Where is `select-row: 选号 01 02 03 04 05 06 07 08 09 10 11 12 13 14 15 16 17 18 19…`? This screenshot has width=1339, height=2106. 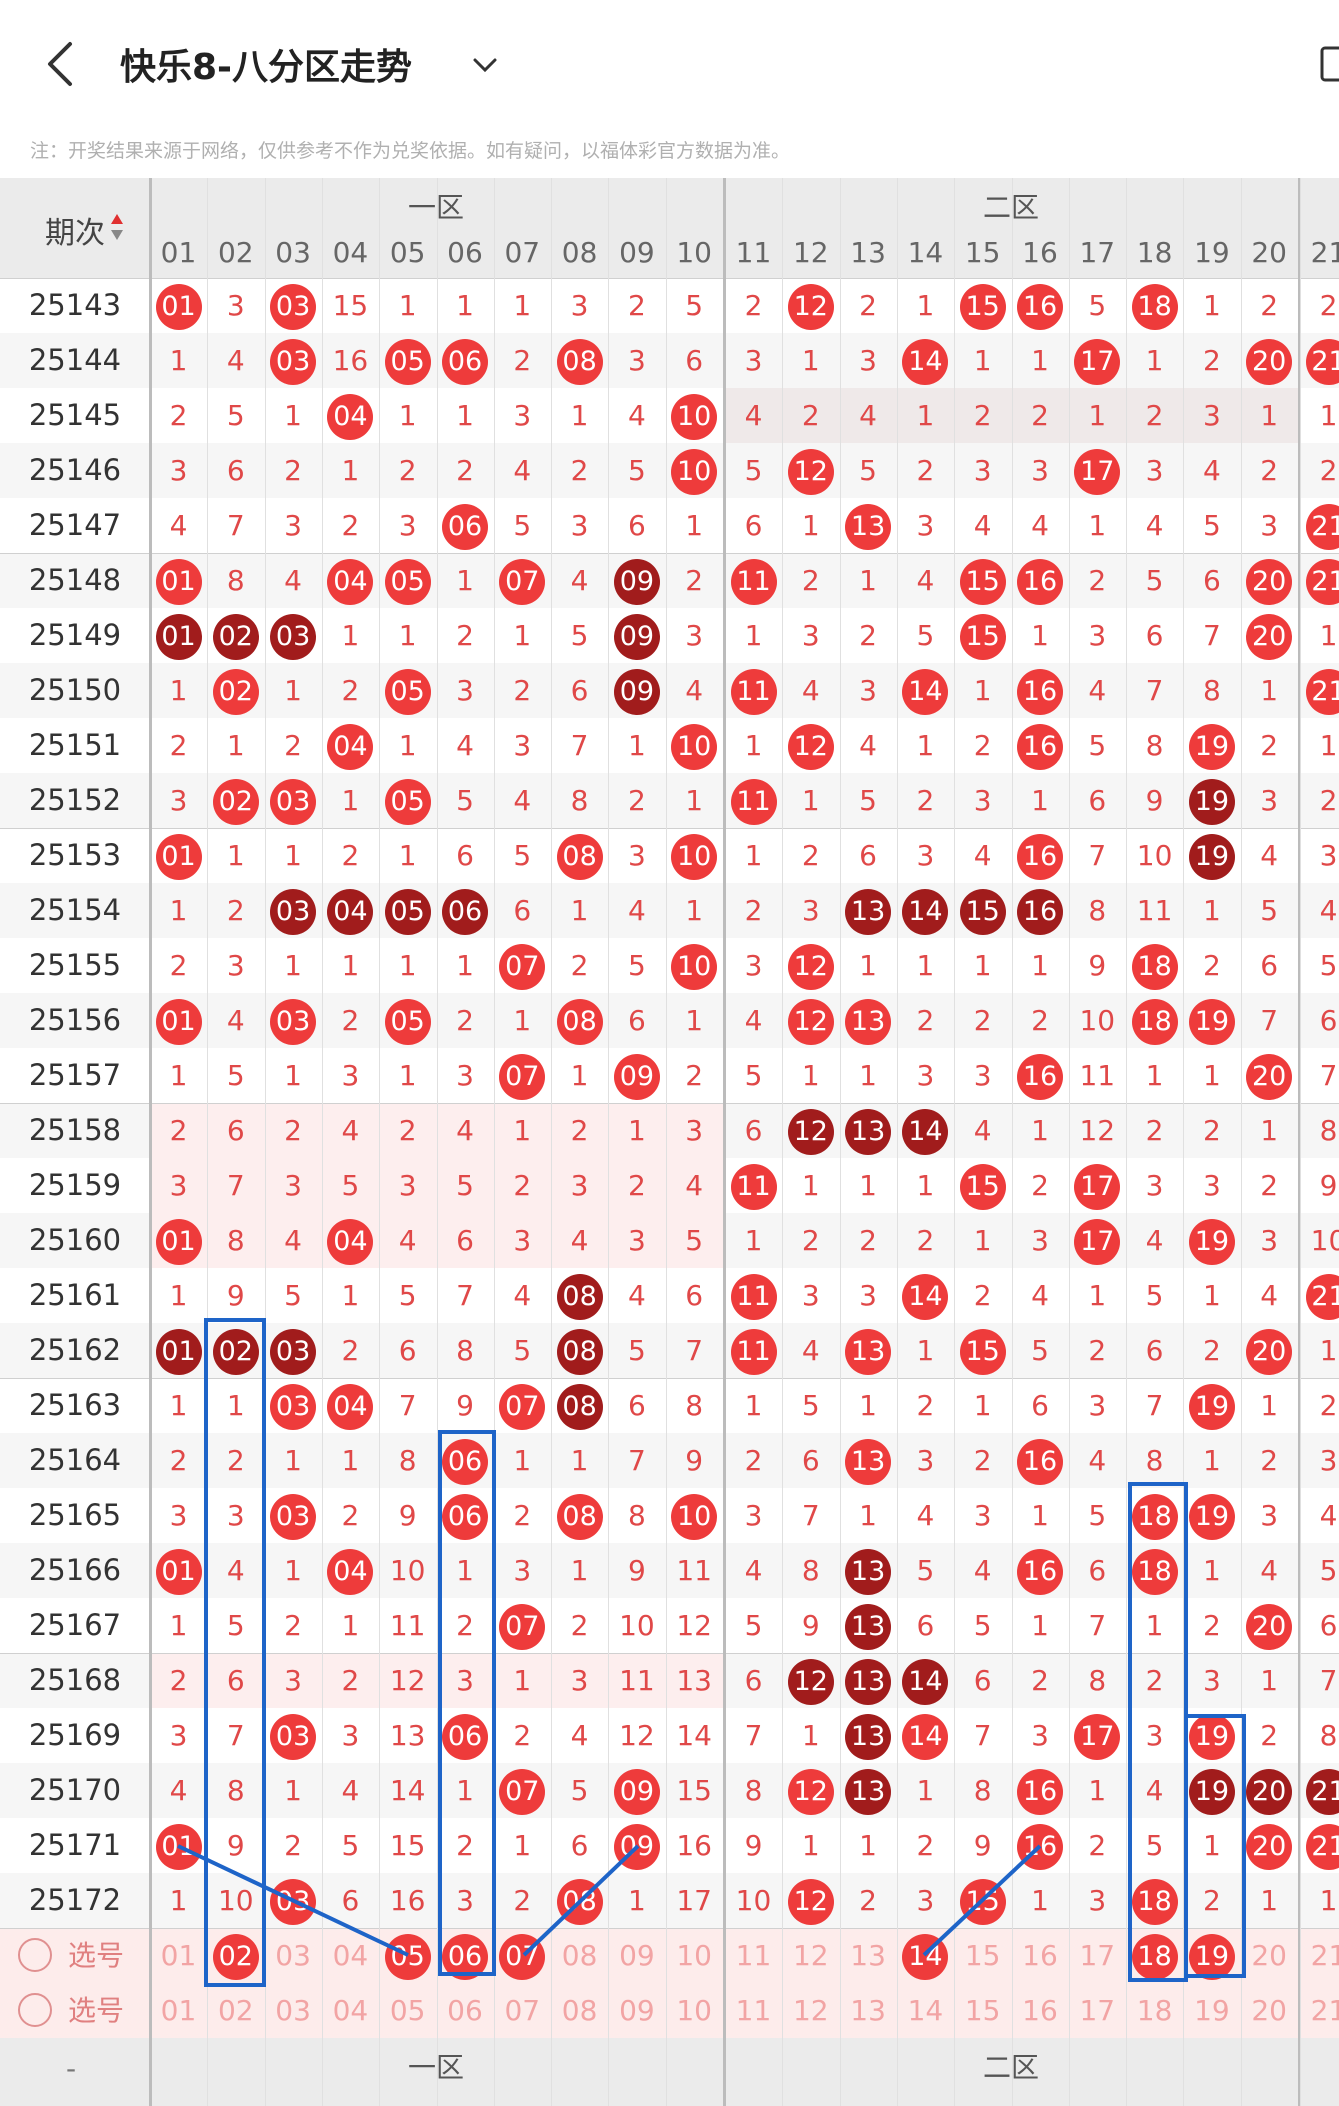
select-row: 选号 01 02 03 04 05 06 07 08 09 10 11 12 13 14 15 16 17 18 19… is located at coordinates (669, 2010).